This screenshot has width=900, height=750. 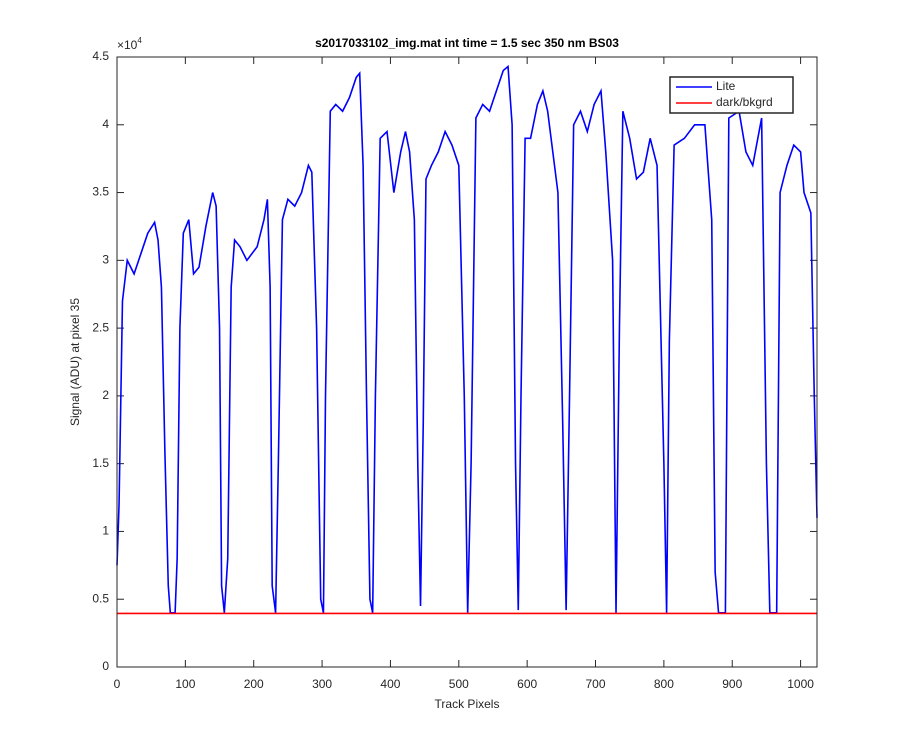 What do you see at coordinates (75, 362) in the screenshot?
I see `y-axis-label: Signal (ADU) at pixel 35` at bounding box center [75, 362].